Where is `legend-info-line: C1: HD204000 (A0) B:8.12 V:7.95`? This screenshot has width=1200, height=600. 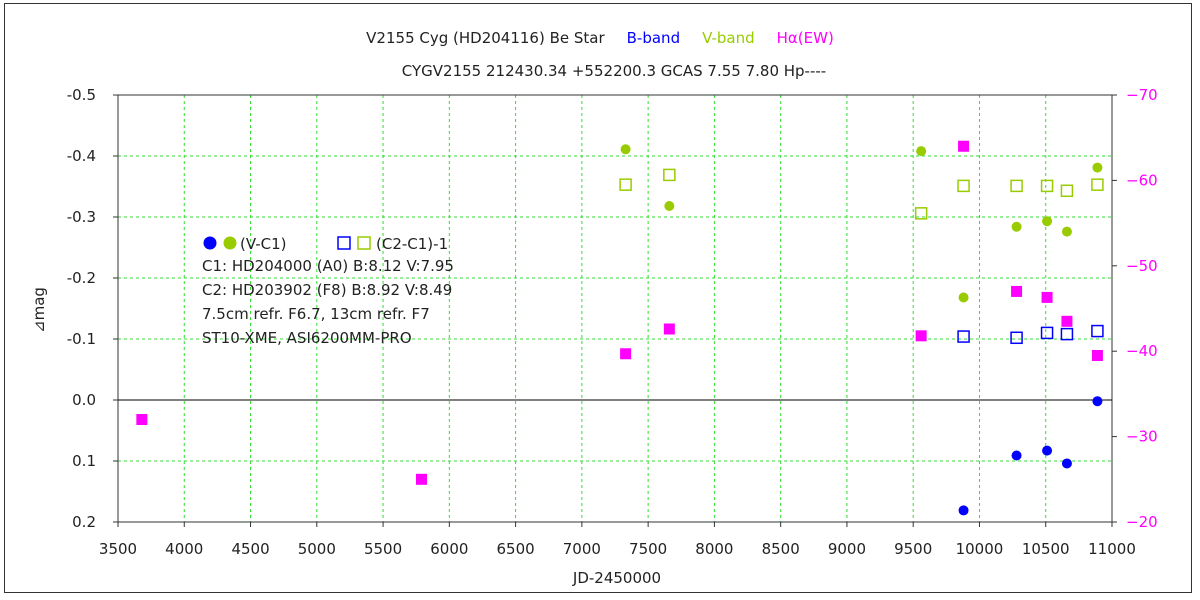
legend-info-line: C1: HD204000 (A0) B:8.12 V:7.95 is located at coordinates (328, 266).